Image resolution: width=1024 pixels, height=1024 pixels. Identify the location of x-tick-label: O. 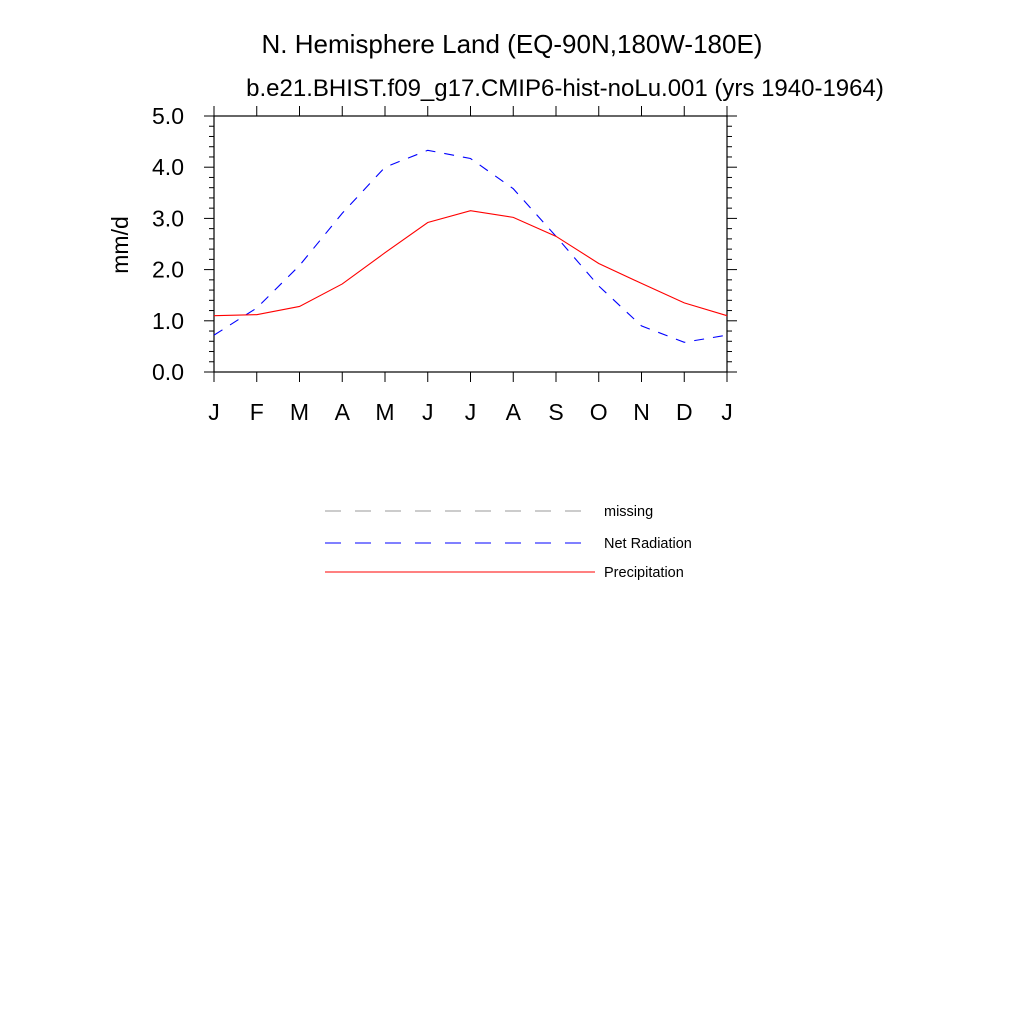
(599, 412).